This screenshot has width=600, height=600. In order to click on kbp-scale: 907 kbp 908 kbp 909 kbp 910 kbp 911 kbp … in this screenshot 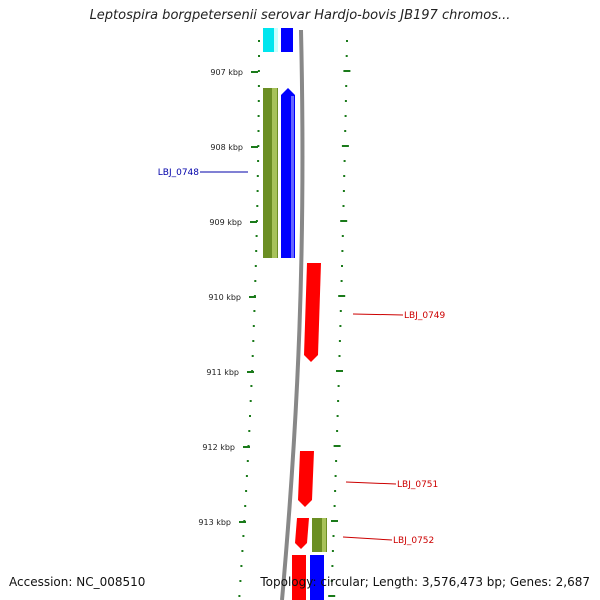, I will do `click(228, 297)`.